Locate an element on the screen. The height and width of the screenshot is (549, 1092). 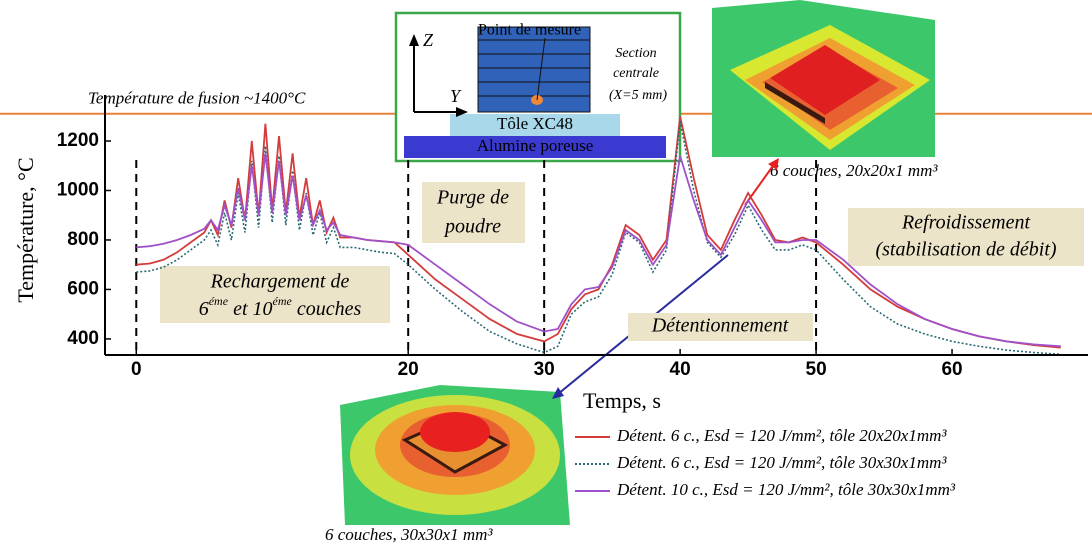
section-label: centrale is located at coordinates (636, 73).